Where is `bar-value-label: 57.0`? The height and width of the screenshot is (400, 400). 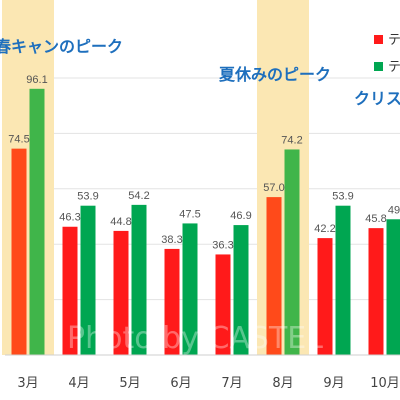
bar-value-label: 57.0 is located at coordinates (273, 188).